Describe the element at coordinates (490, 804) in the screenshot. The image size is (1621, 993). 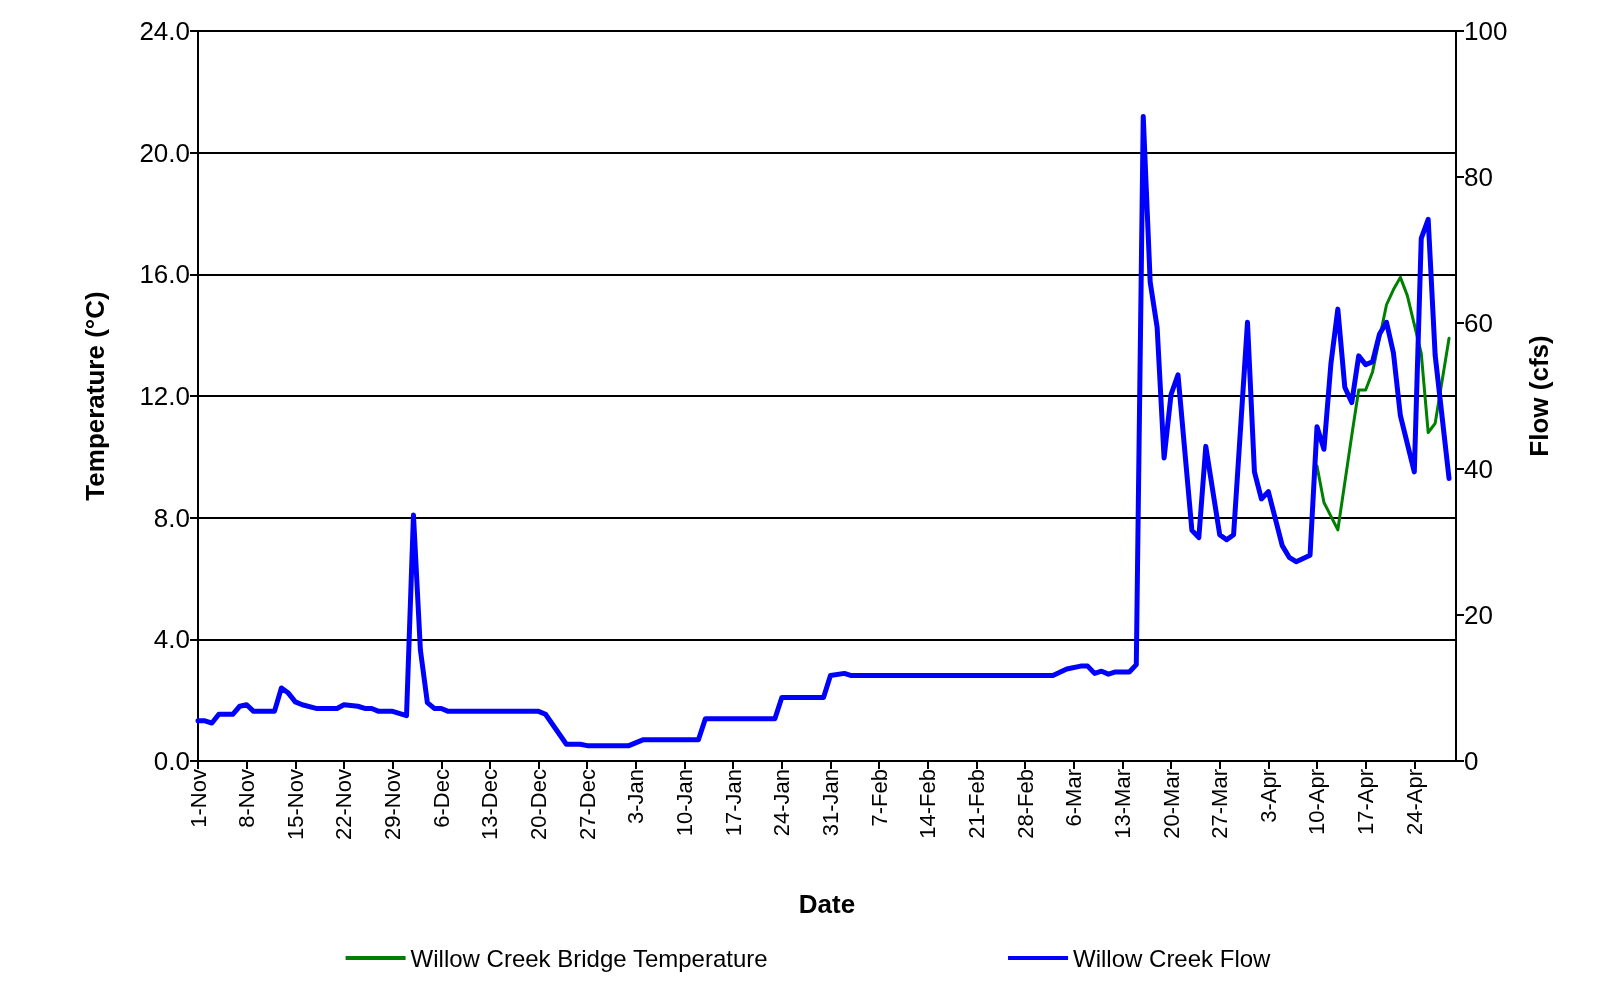
I see `x-tick-label: 13-Dec` at that location.